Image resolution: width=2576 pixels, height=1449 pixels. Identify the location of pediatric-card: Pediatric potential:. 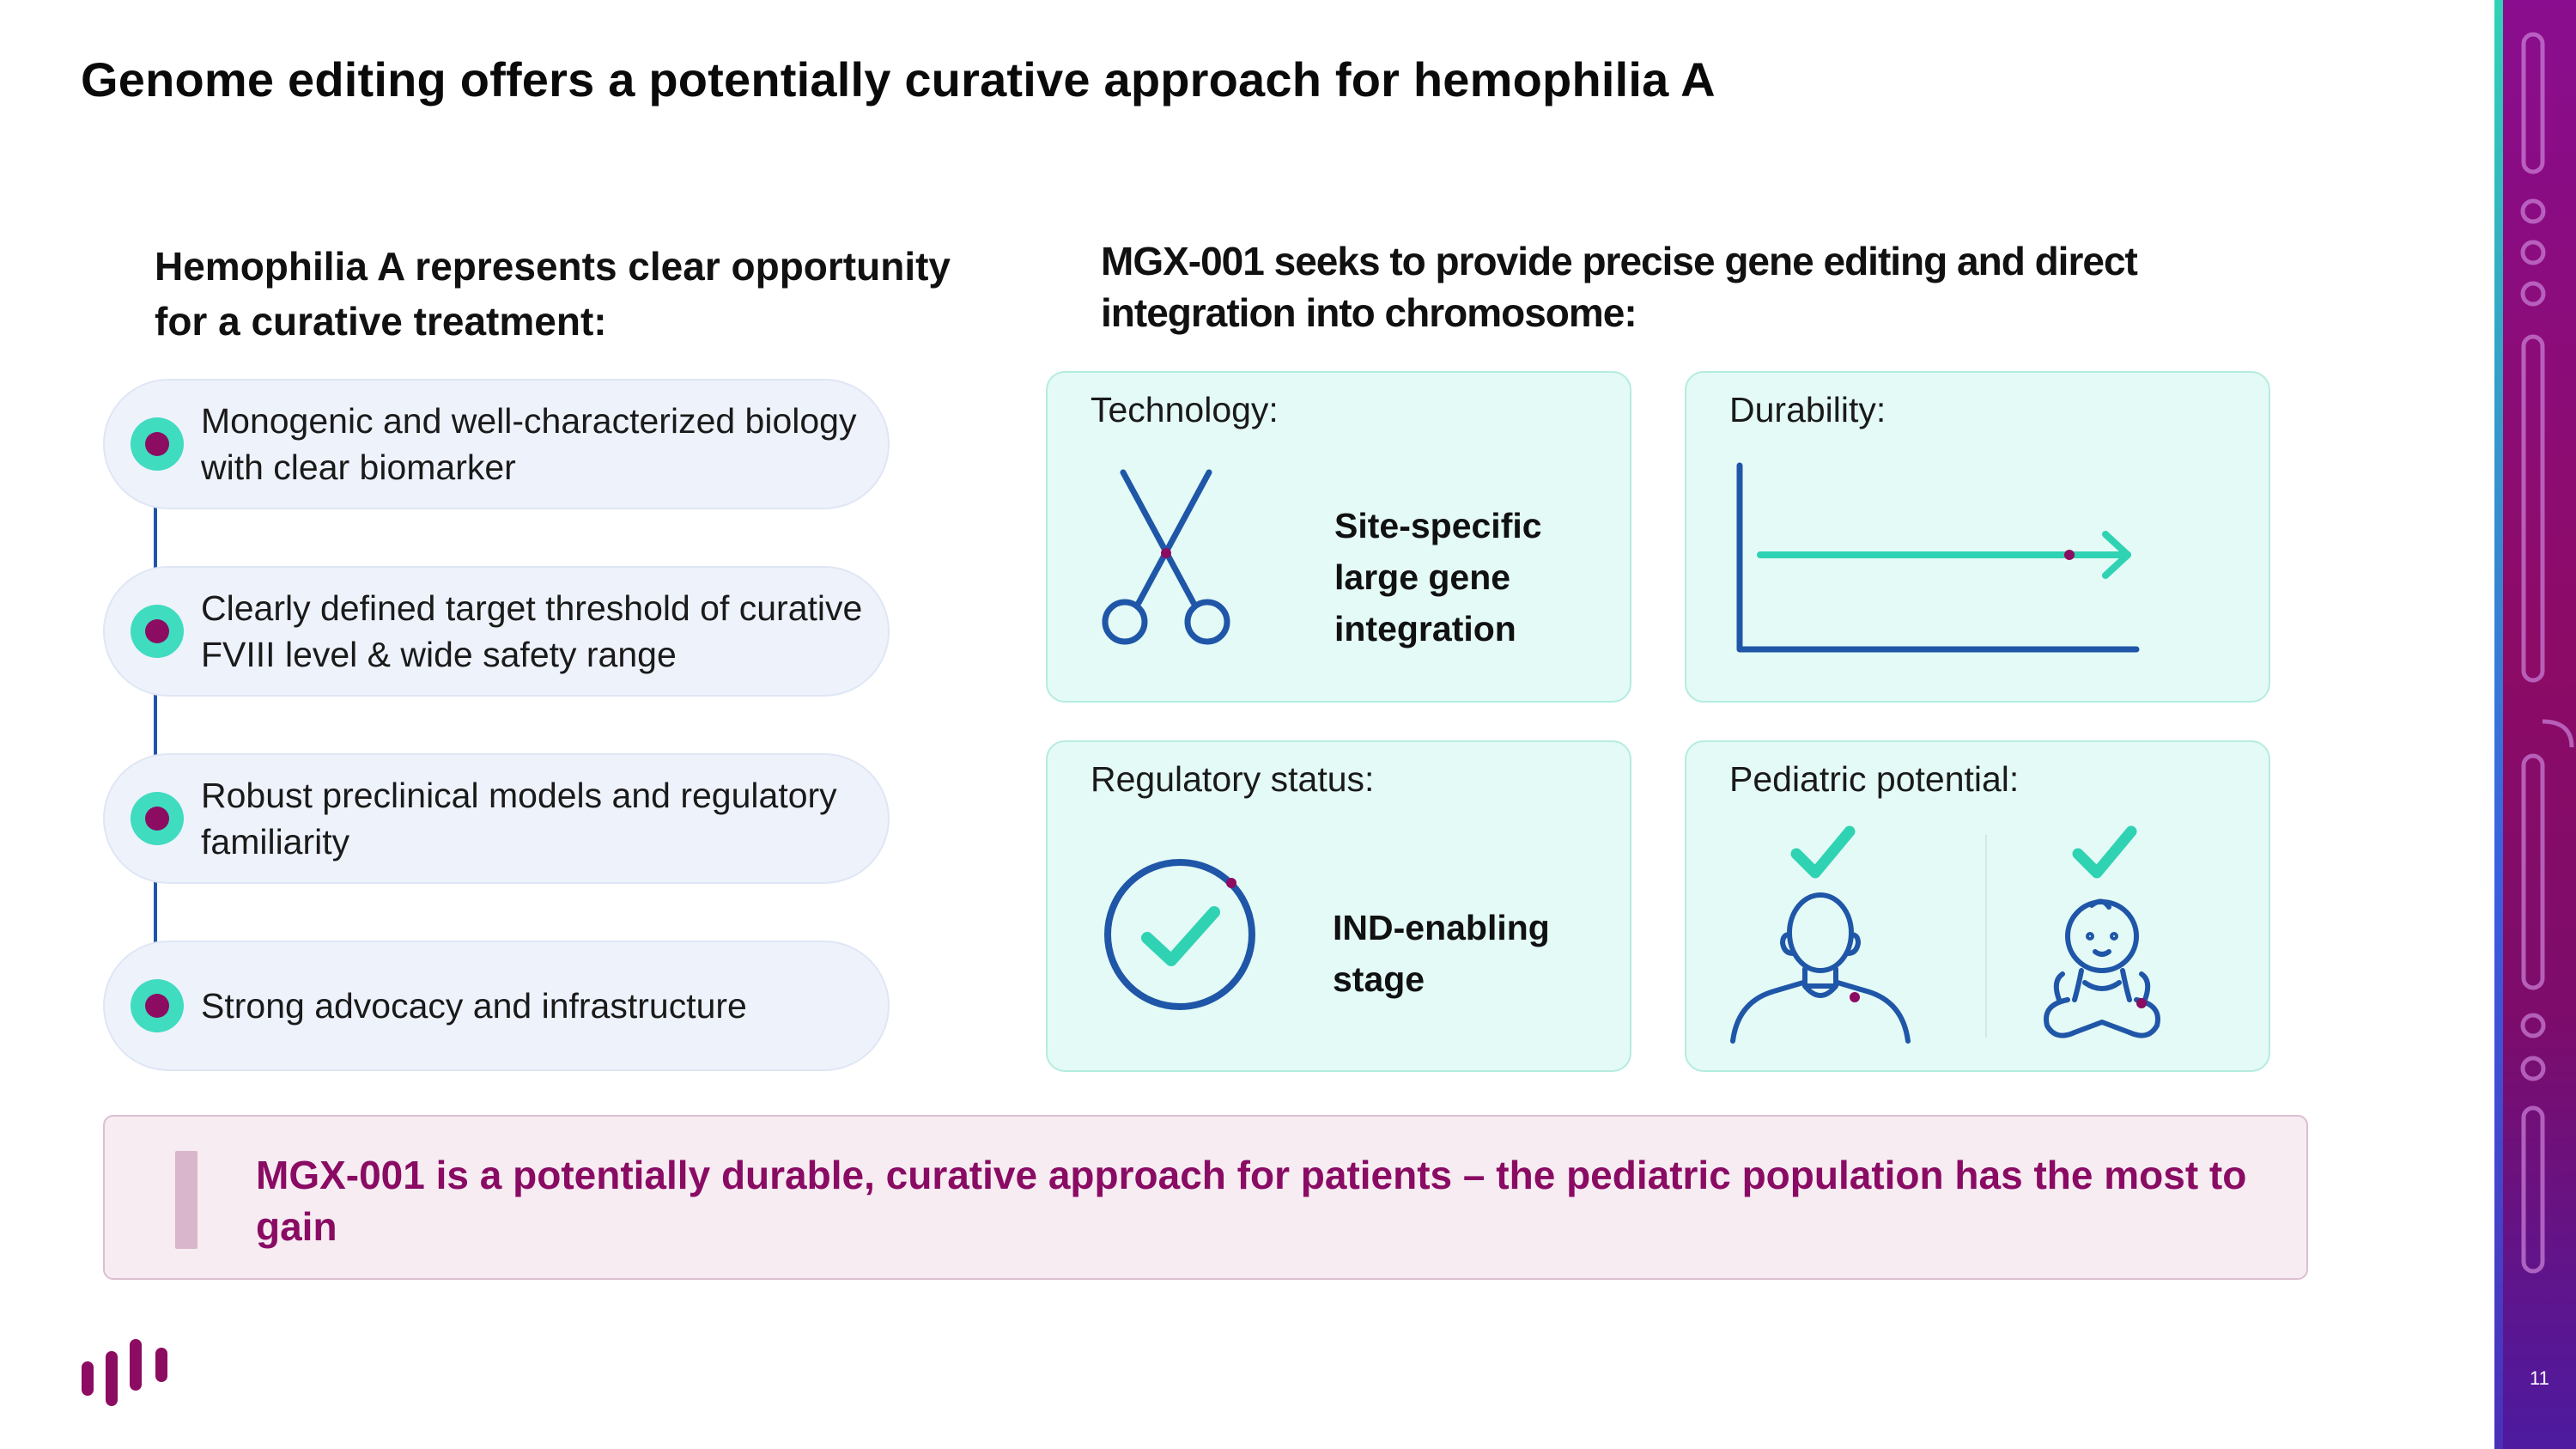
(1977, 906).